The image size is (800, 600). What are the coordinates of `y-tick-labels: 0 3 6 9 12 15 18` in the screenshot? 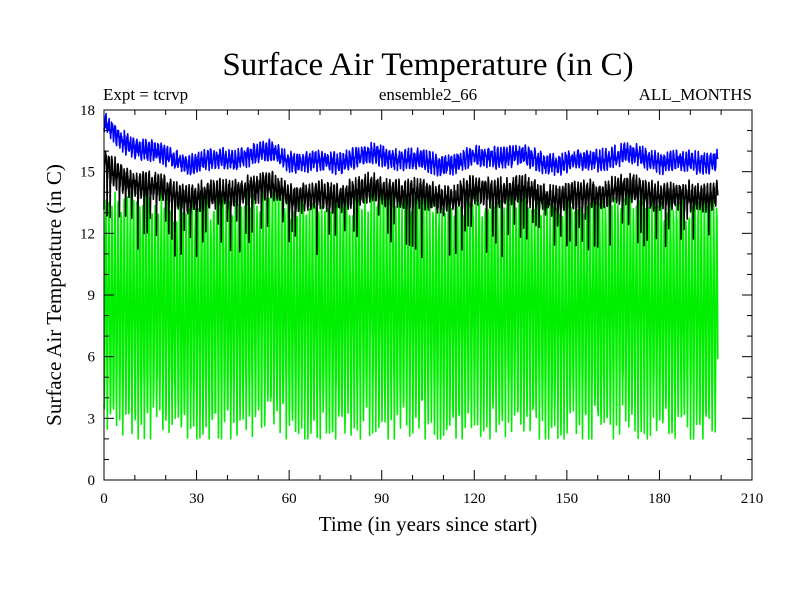 It's located at (88, 296).